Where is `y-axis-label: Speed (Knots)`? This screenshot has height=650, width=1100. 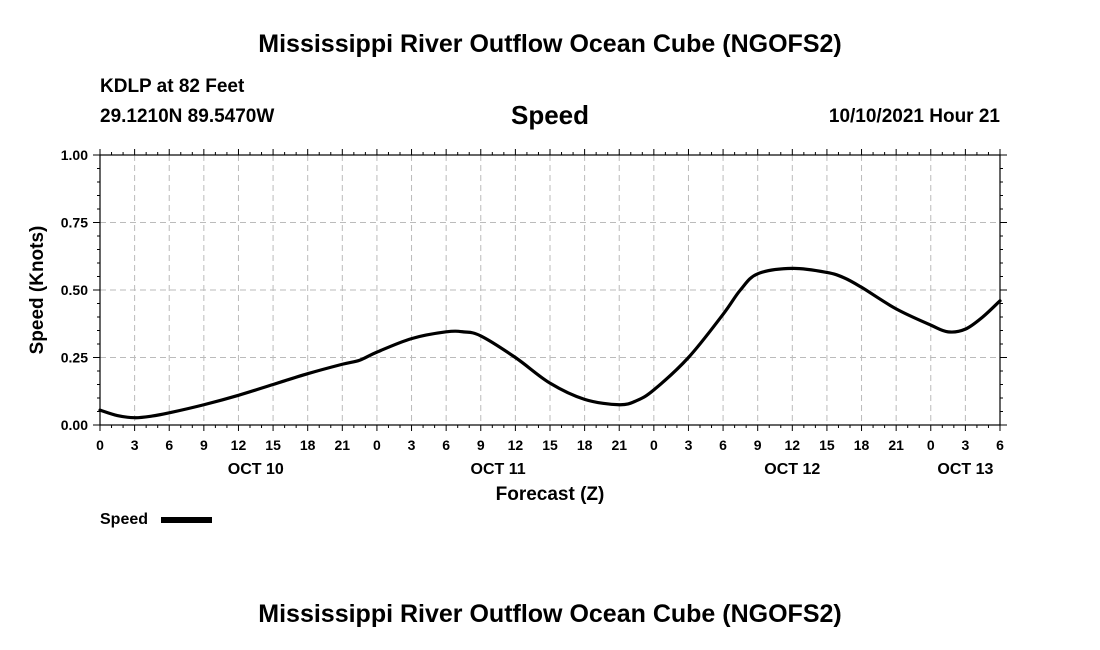 y-axis-label: Speed (Knots) is located at coordinates (37, 290).